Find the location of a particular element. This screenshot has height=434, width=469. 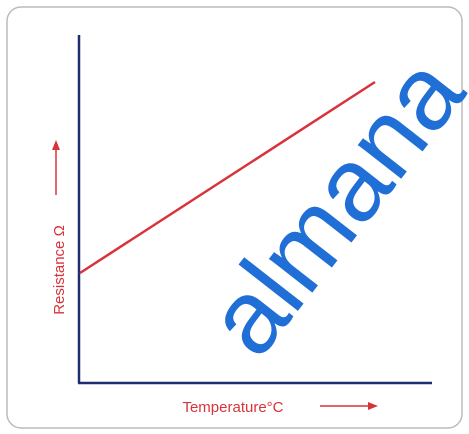

y-axis-label: Resistance Ω is located at coordinates (59, 270).